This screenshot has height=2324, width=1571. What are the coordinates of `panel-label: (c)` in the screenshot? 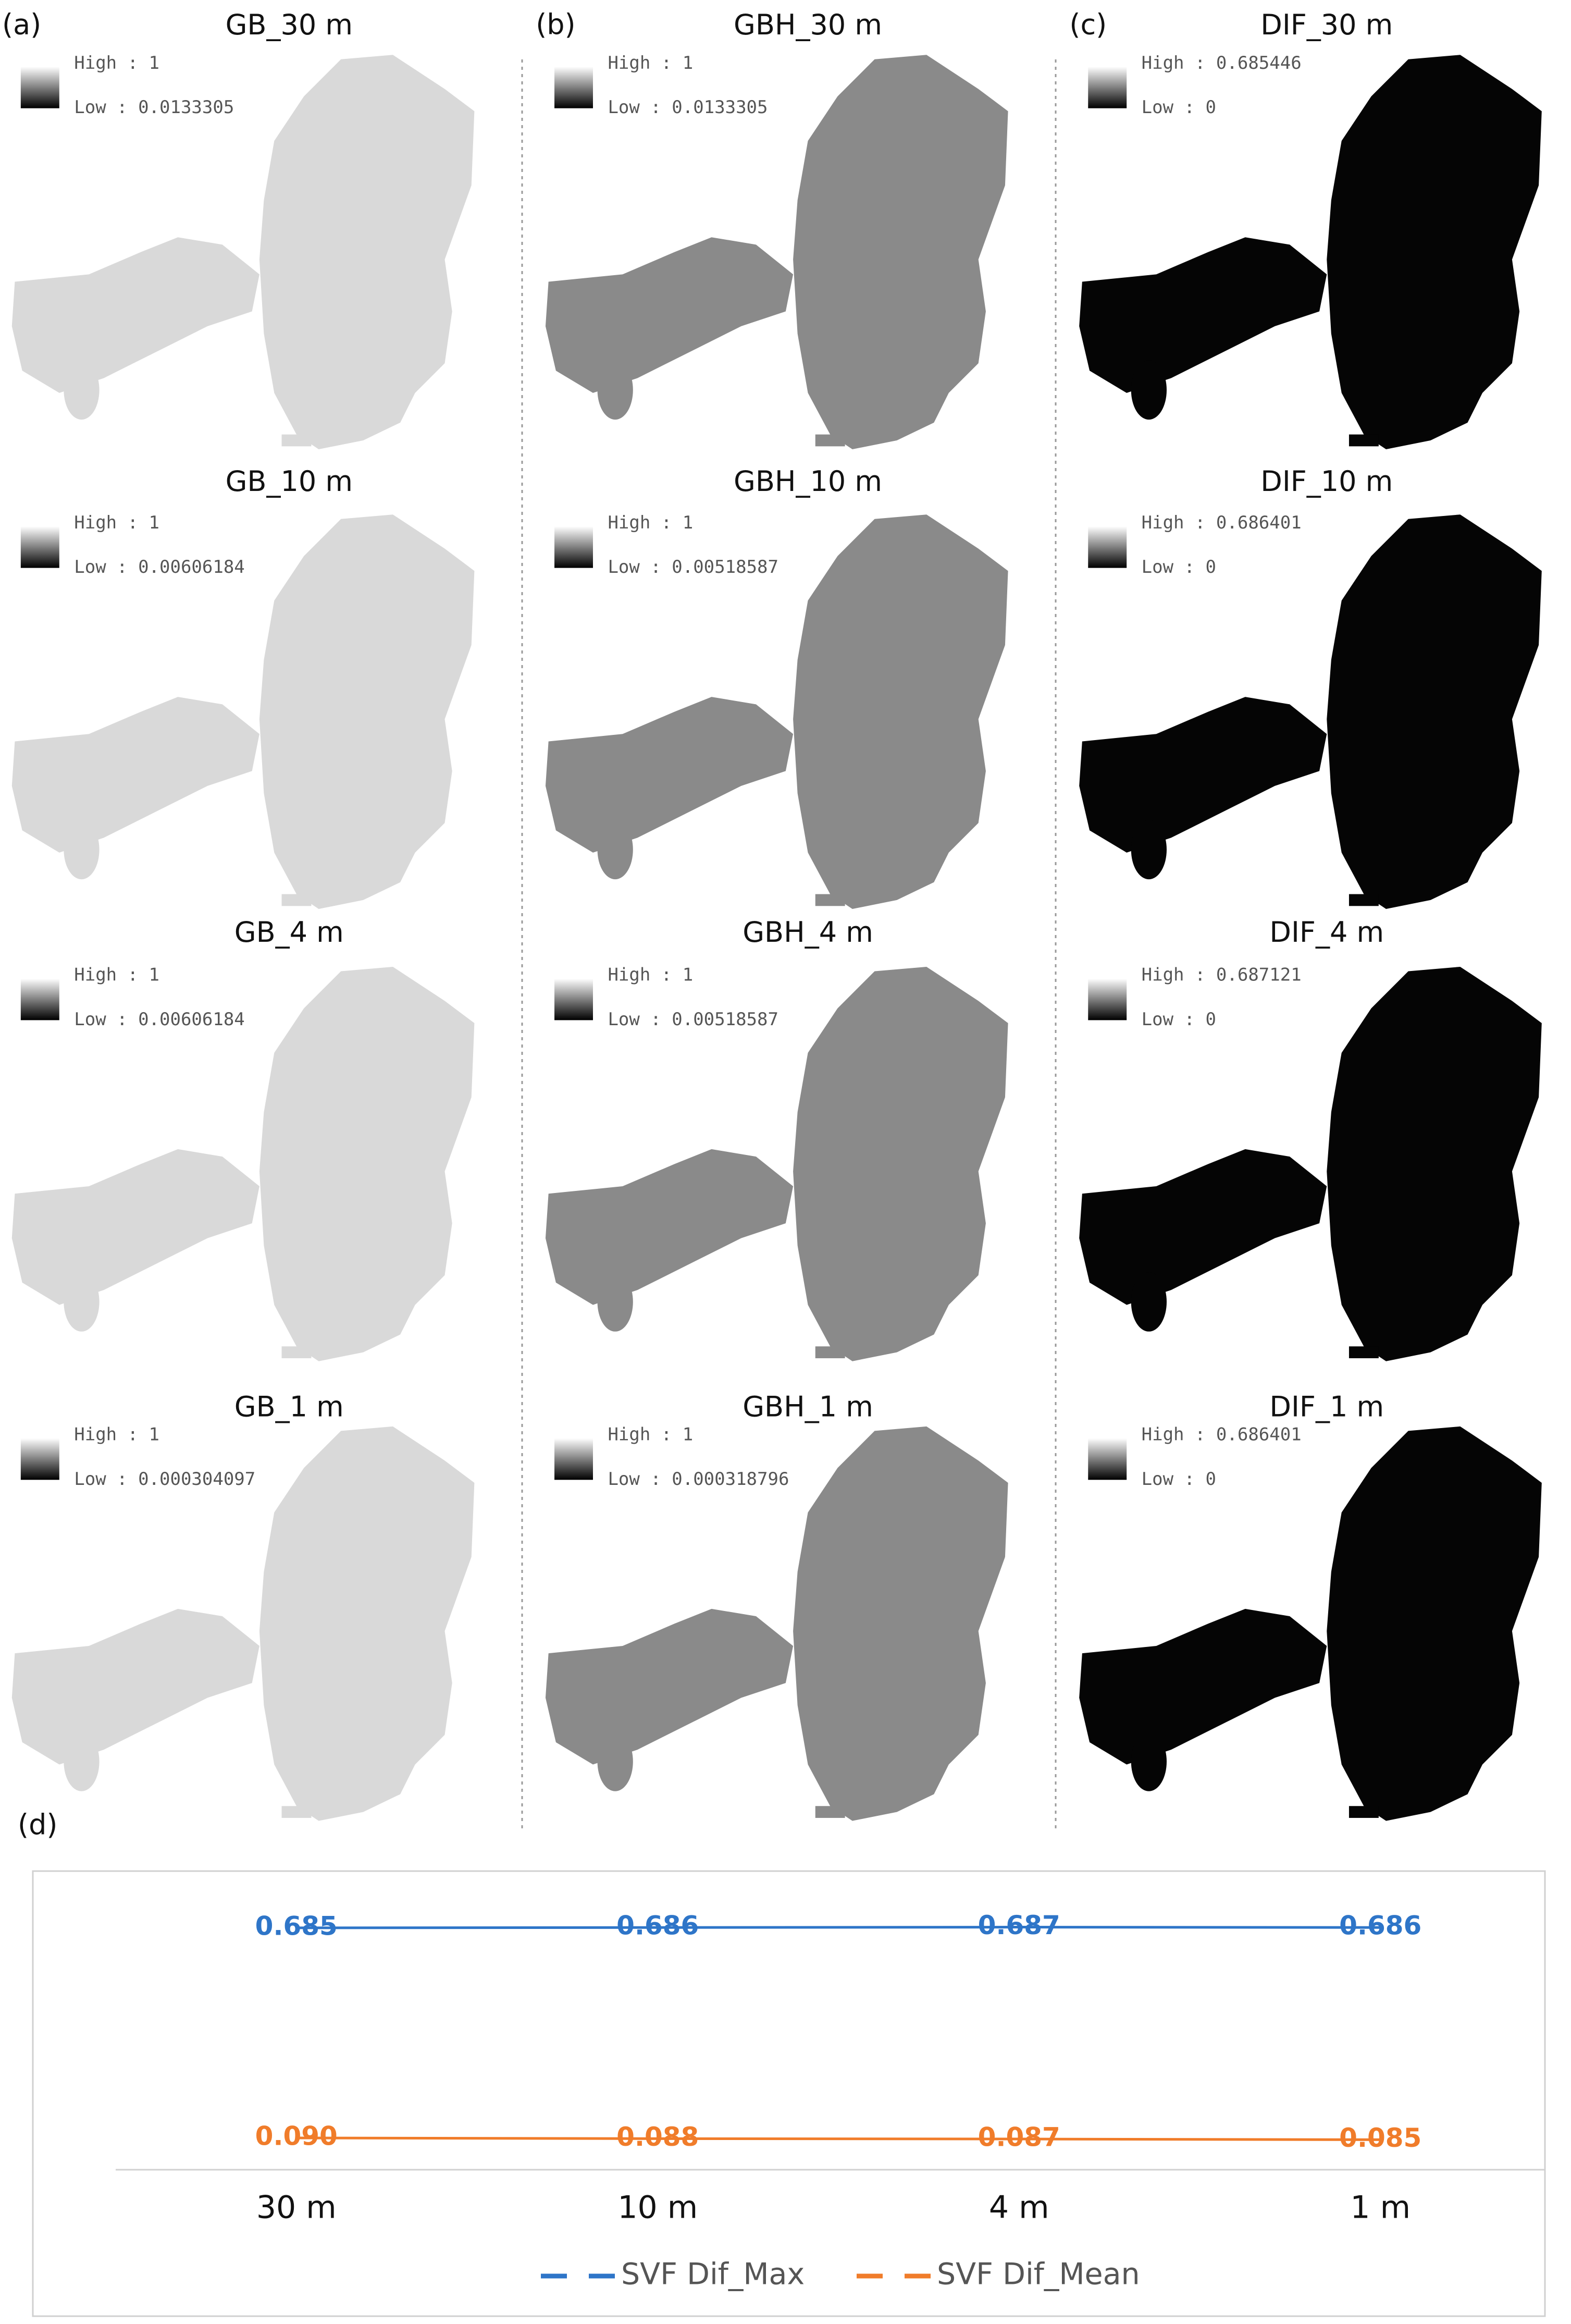 It's located at (1088, 24).